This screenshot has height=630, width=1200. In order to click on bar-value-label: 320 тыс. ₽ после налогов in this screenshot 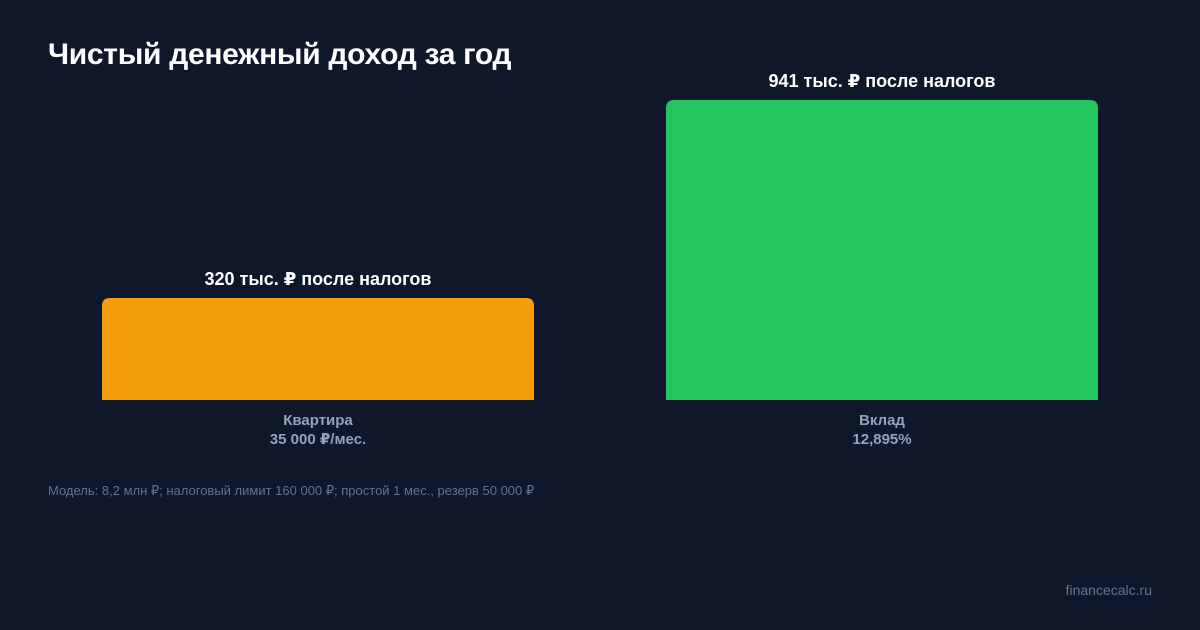, I will do `click(317, 279)`.